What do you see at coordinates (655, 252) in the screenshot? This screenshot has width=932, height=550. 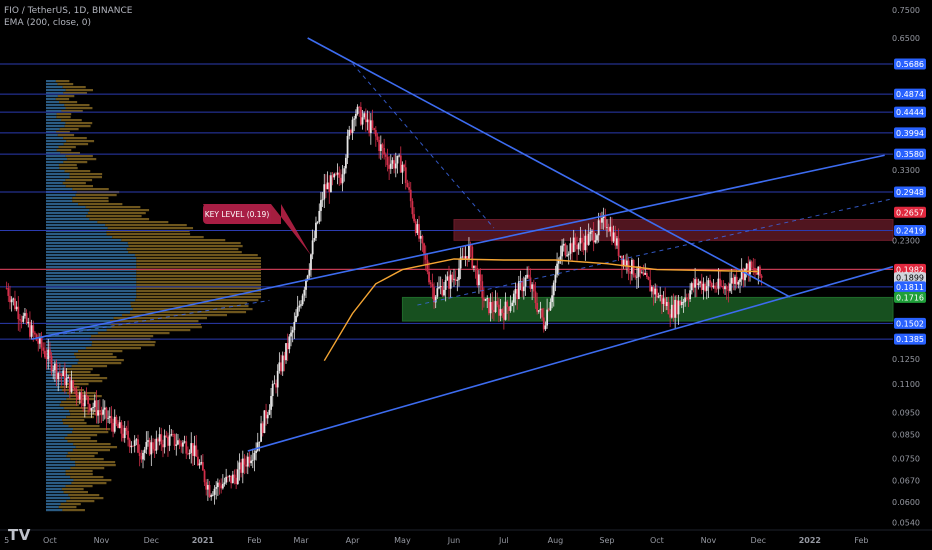 I see `dashed-projection-line` at bounding box center [655, 252].